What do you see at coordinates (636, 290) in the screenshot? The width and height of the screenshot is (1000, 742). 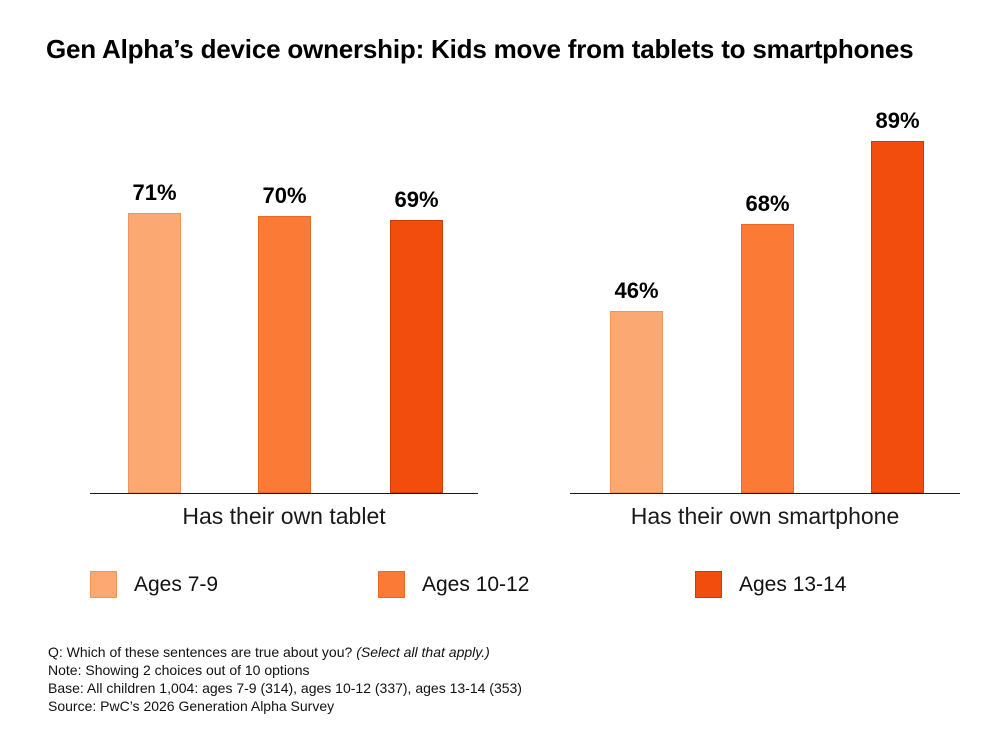 I see `bar-value-label: 46%` at bounding box center [636, 290].